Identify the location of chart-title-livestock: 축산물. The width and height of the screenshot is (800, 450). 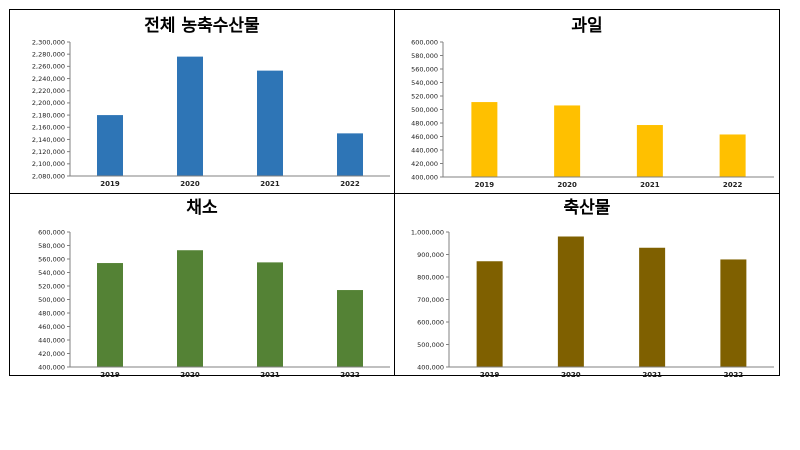
(587, 208).